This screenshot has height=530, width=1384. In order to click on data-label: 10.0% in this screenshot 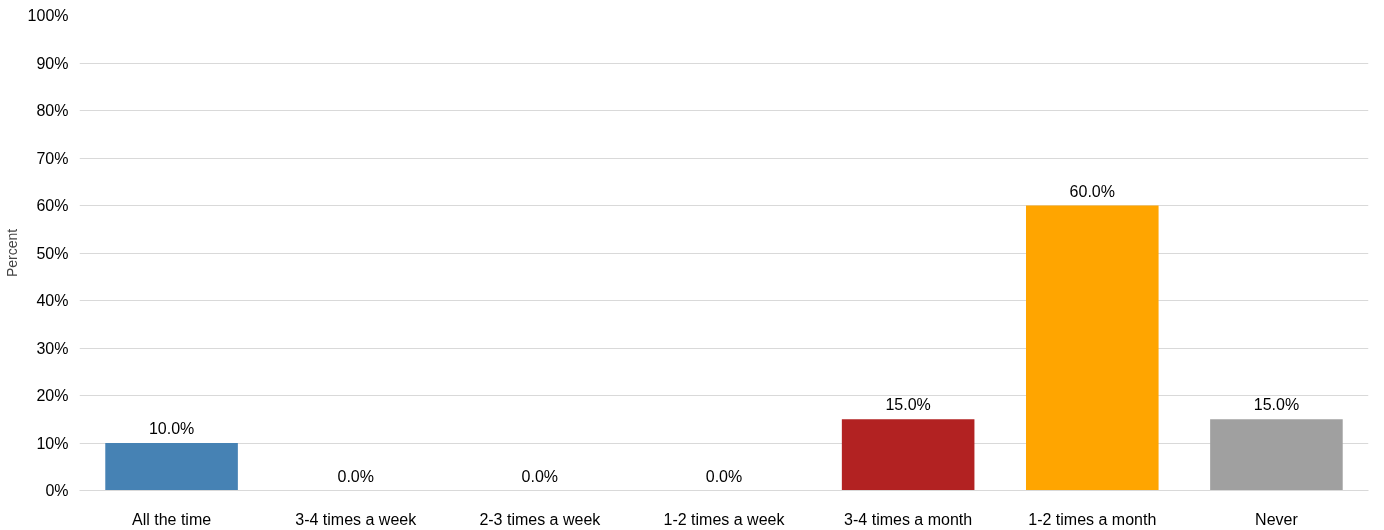, I will do `click(171, 428)`.